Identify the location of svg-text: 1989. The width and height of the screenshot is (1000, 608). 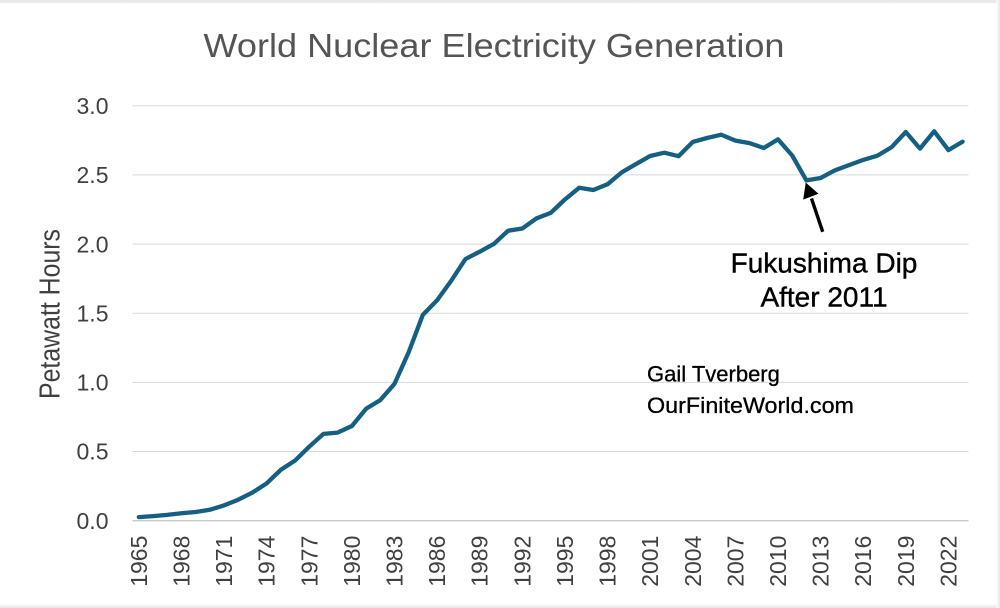
(480, 561).